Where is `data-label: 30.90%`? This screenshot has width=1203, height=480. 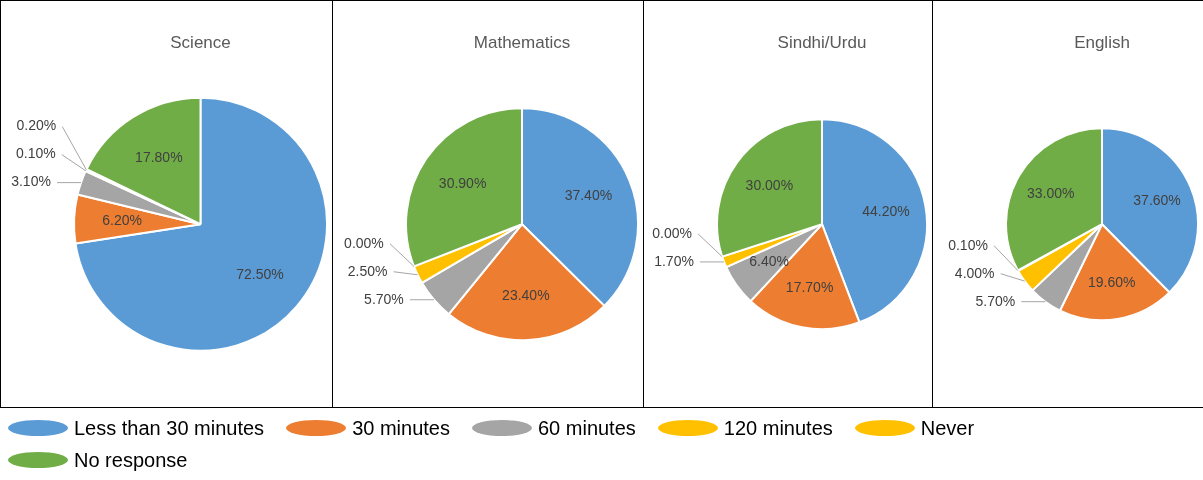 data-label: 30.90% is located at coordinates (462, 182).